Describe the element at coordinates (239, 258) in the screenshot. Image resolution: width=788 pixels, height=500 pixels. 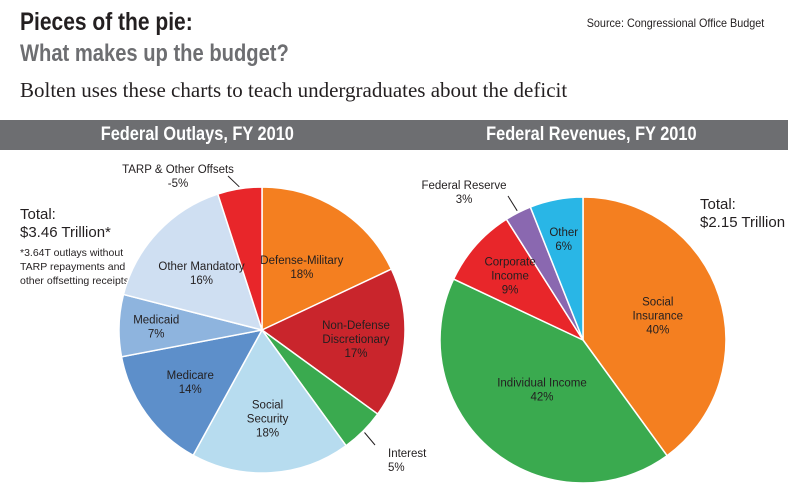
I see `pie-slice-tarp-other-offsets` at that location.